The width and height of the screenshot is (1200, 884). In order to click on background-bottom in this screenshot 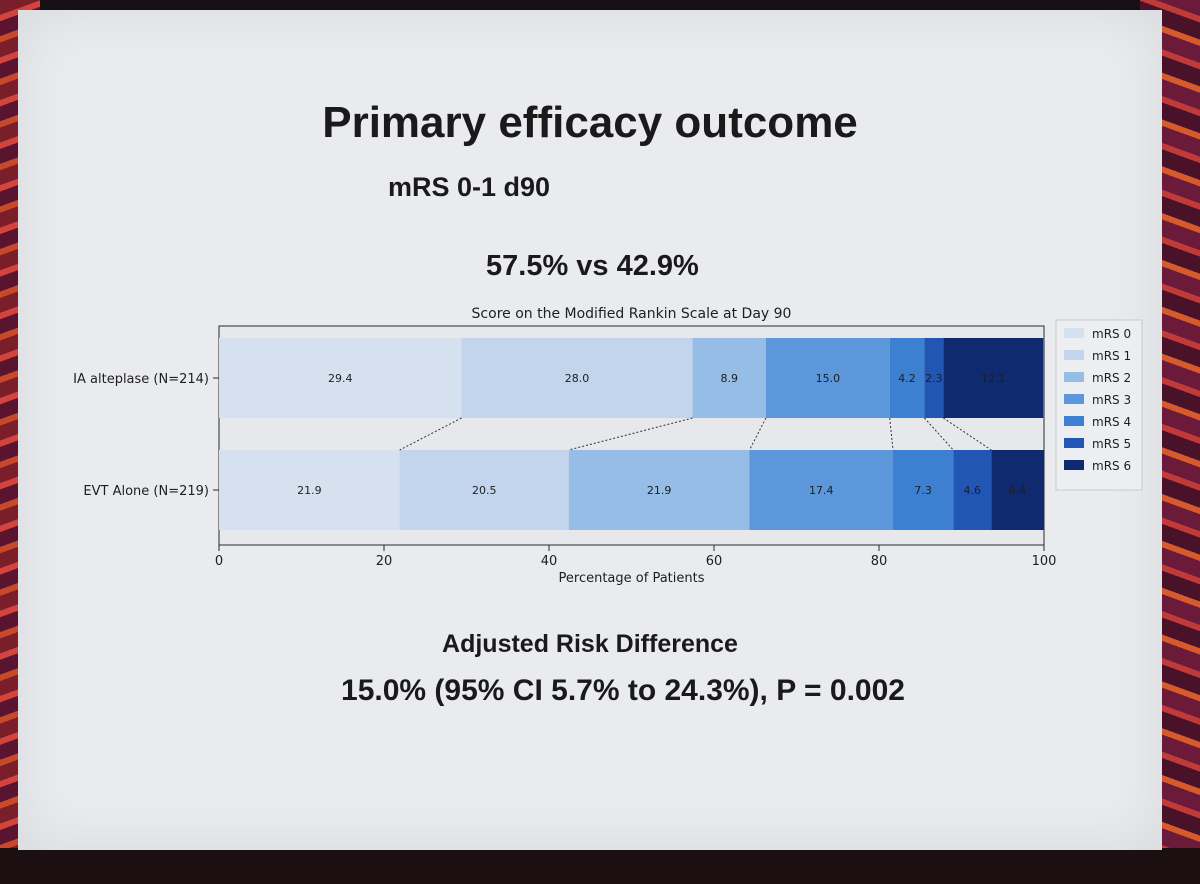, I will do `click(600, 866)`.